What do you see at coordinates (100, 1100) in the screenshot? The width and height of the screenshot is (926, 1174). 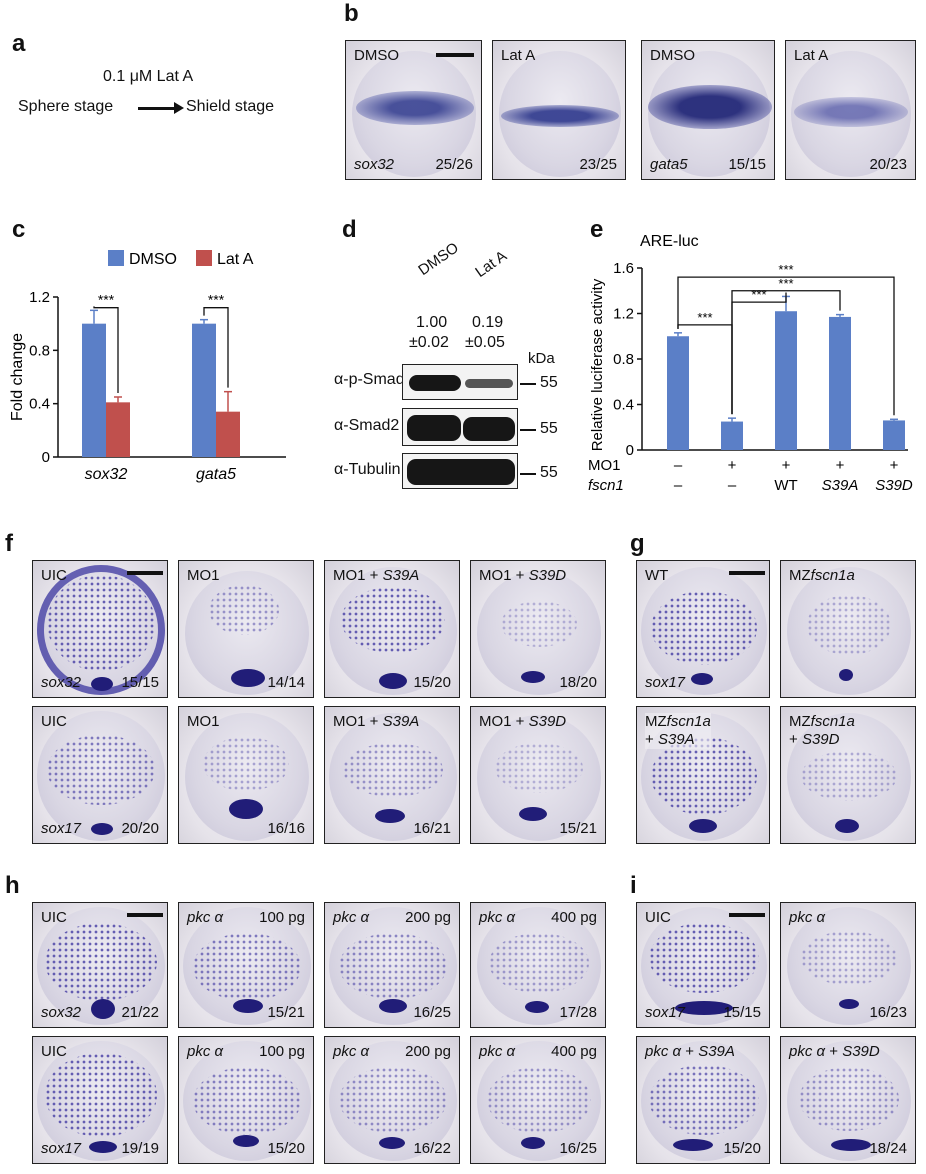 I see `embryo-tile: UIC sox17 19/19` at bounding box center [100, 1100].